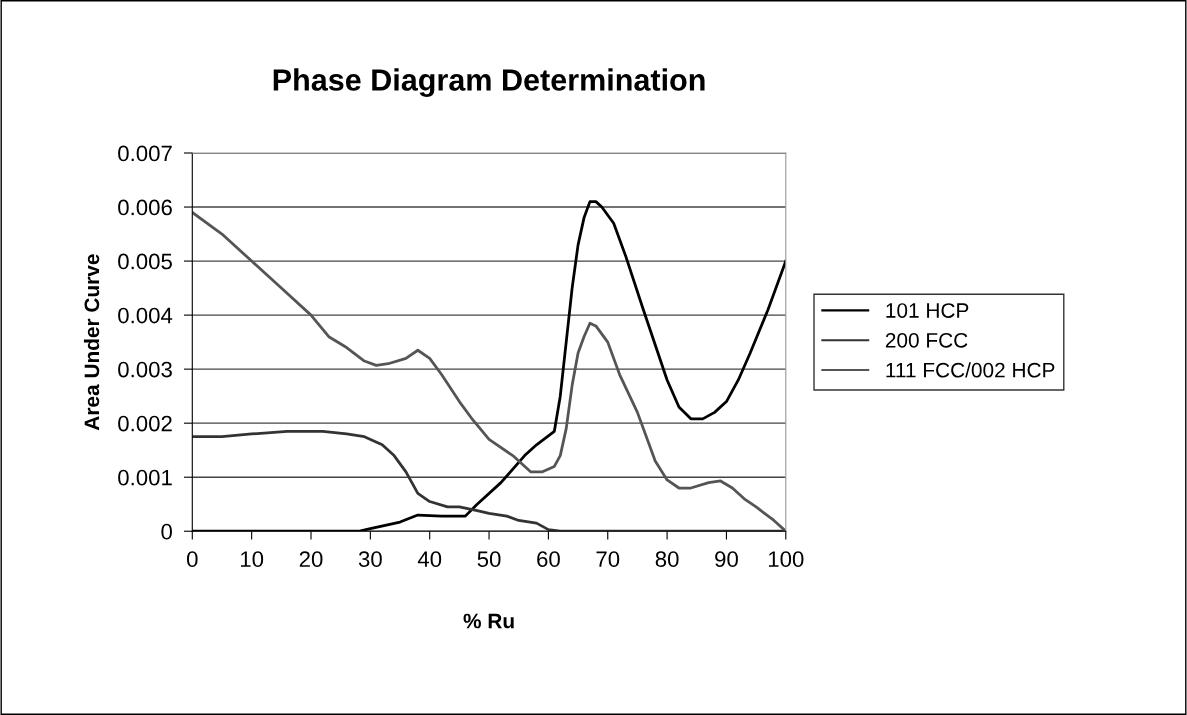 This screenshot has width=1187, height=715. Describe the element at coordinates (311, 559) in the screenshot. I see `x-tick-label: 20` at that location.